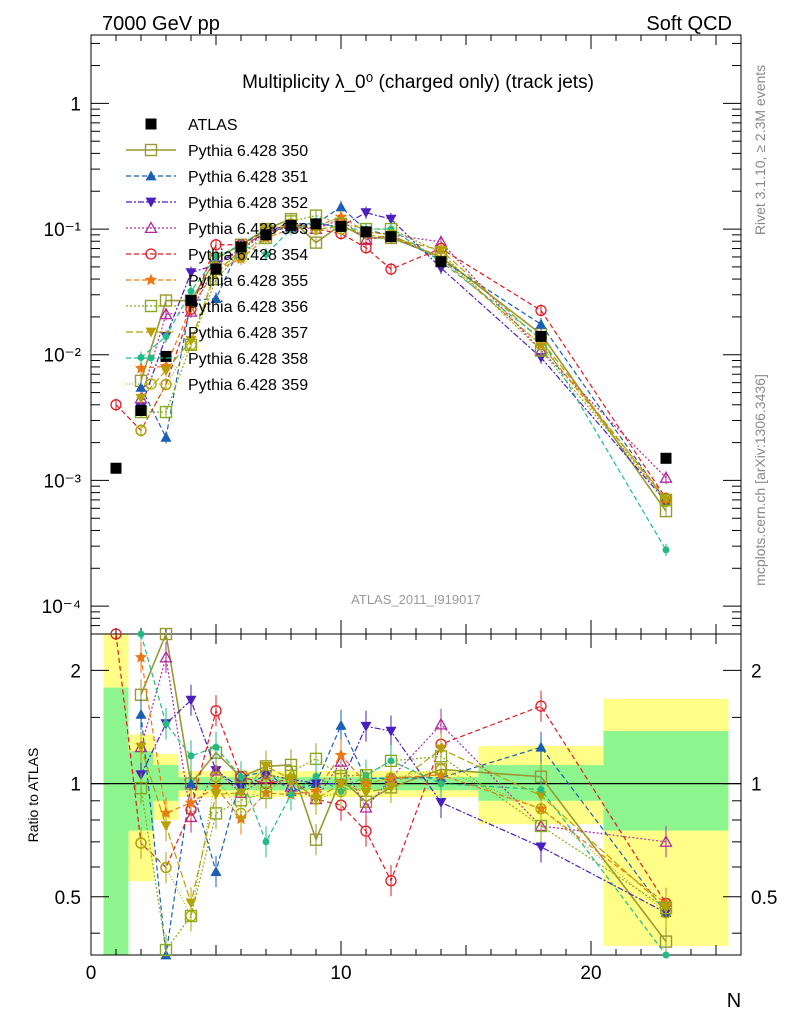 The height and width of the screenshot is (1024, 786). What do you see at coordinates (734, 1001) in the screenshot?
I see `x-axis-label: N` at bounding box center [734, 1001].